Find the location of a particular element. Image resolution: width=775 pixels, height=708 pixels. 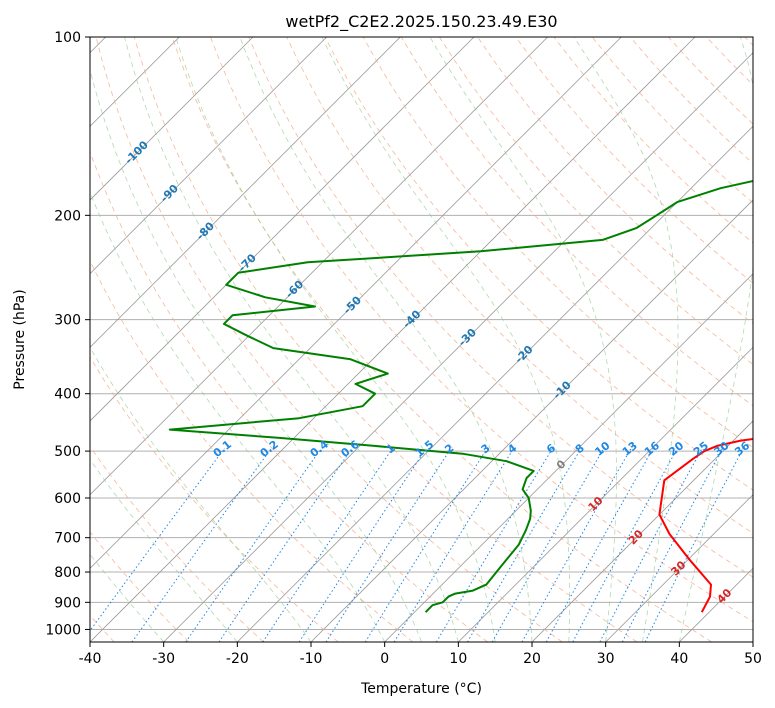

mixing-ratio-label: 10 is located at coordinates (602, 449).